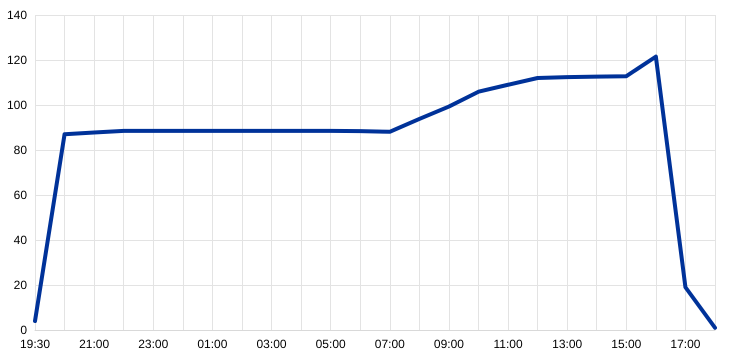  Describe the element at coordinates (626, 344) in the screenshot. I see `x-tick-label: 15:00` at that location.